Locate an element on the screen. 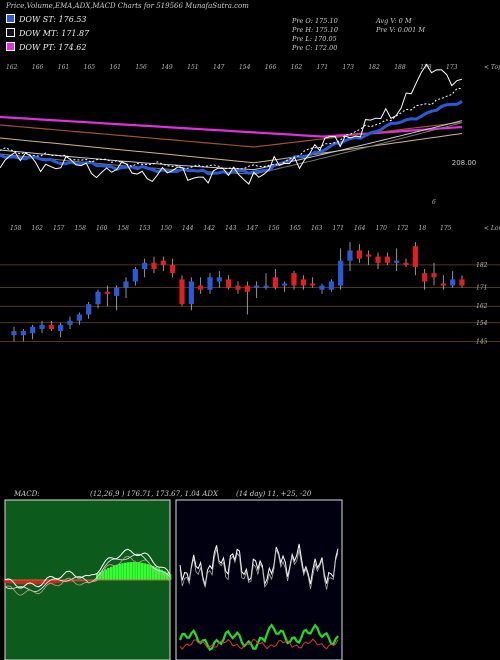 This screenshot has width=500, height=660. ema-right-label: 208.00 is located at coordinates (464, 163).